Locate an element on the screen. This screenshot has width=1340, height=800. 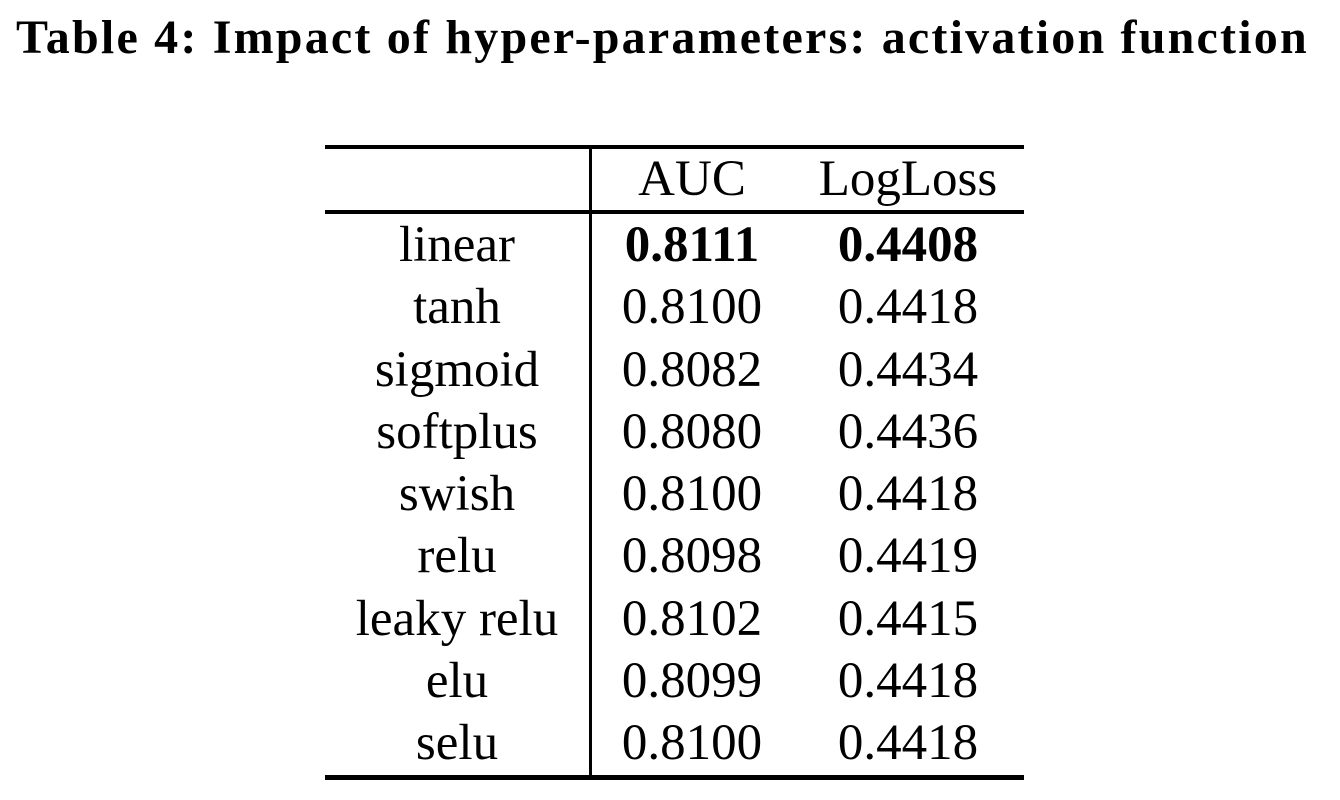
row-label-cell: leaky relu is located at coordinates (458, 619).